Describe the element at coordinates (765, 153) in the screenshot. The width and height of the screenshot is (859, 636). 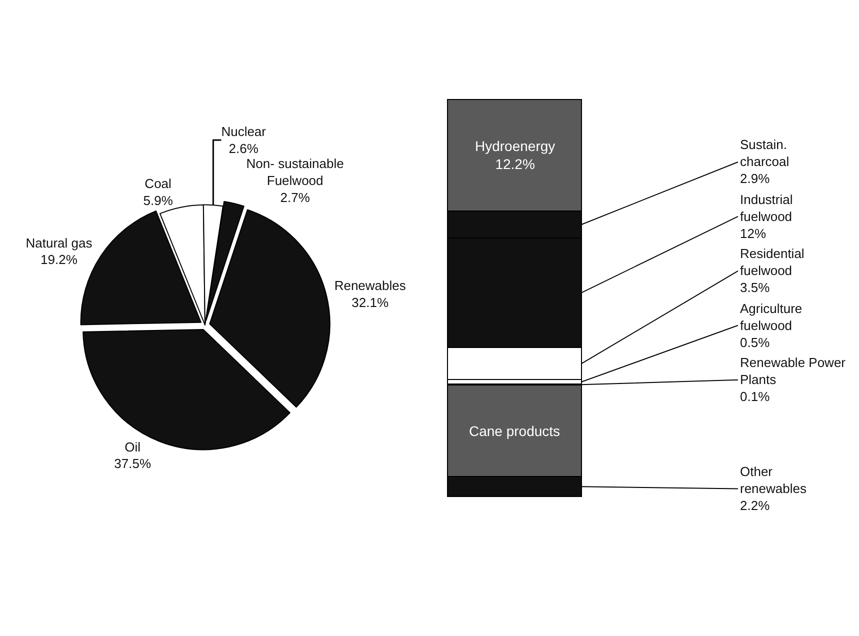
I see `text: Sustain. charcoal` at that location.